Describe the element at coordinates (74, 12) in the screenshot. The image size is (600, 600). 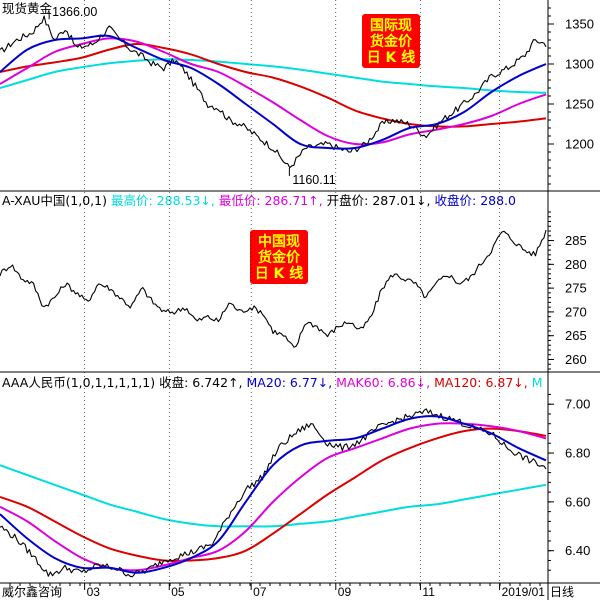
I see `annotation-label: 1366.00` at that location.